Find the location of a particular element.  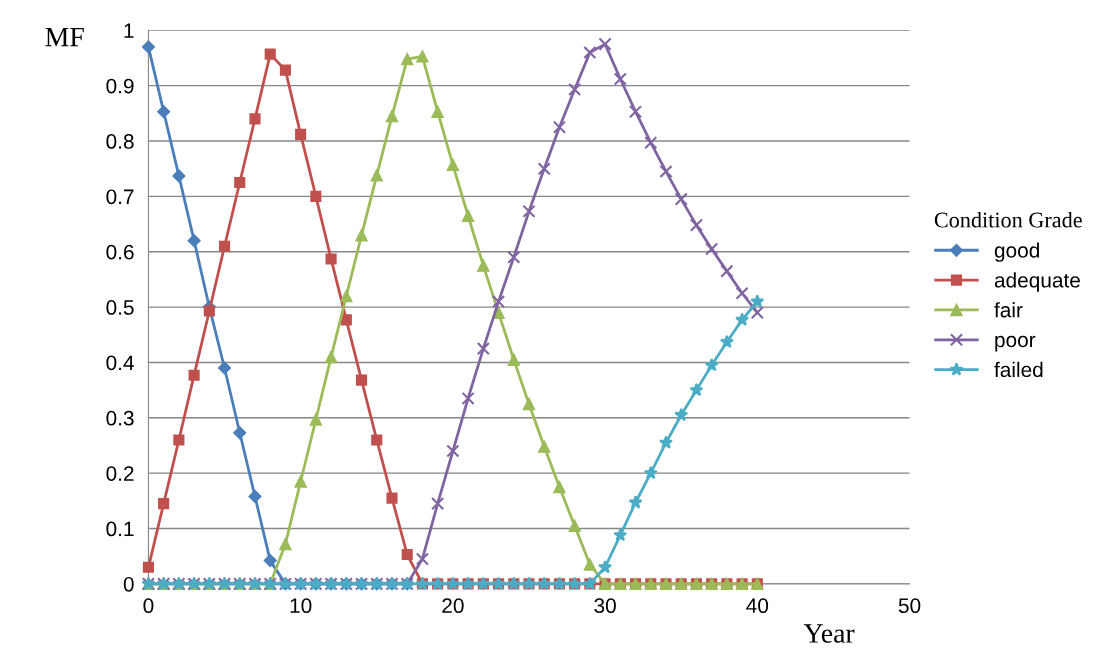

y-tick-label: 0.4 is located at coordinates (120, 363).